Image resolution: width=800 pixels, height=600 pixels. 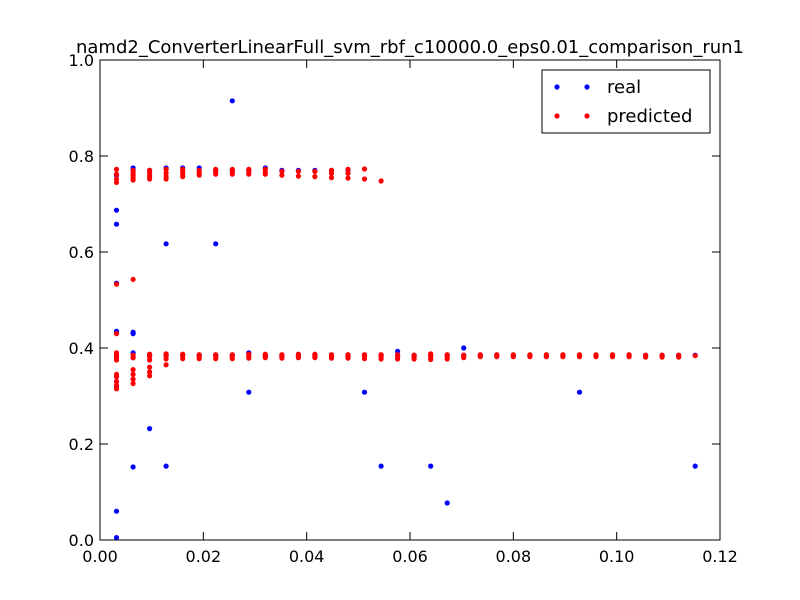 What do you see at coordinates (81, 348) in the screenshot?
I see `y-tick-label: 0.4` at bounding box center [81, 348].